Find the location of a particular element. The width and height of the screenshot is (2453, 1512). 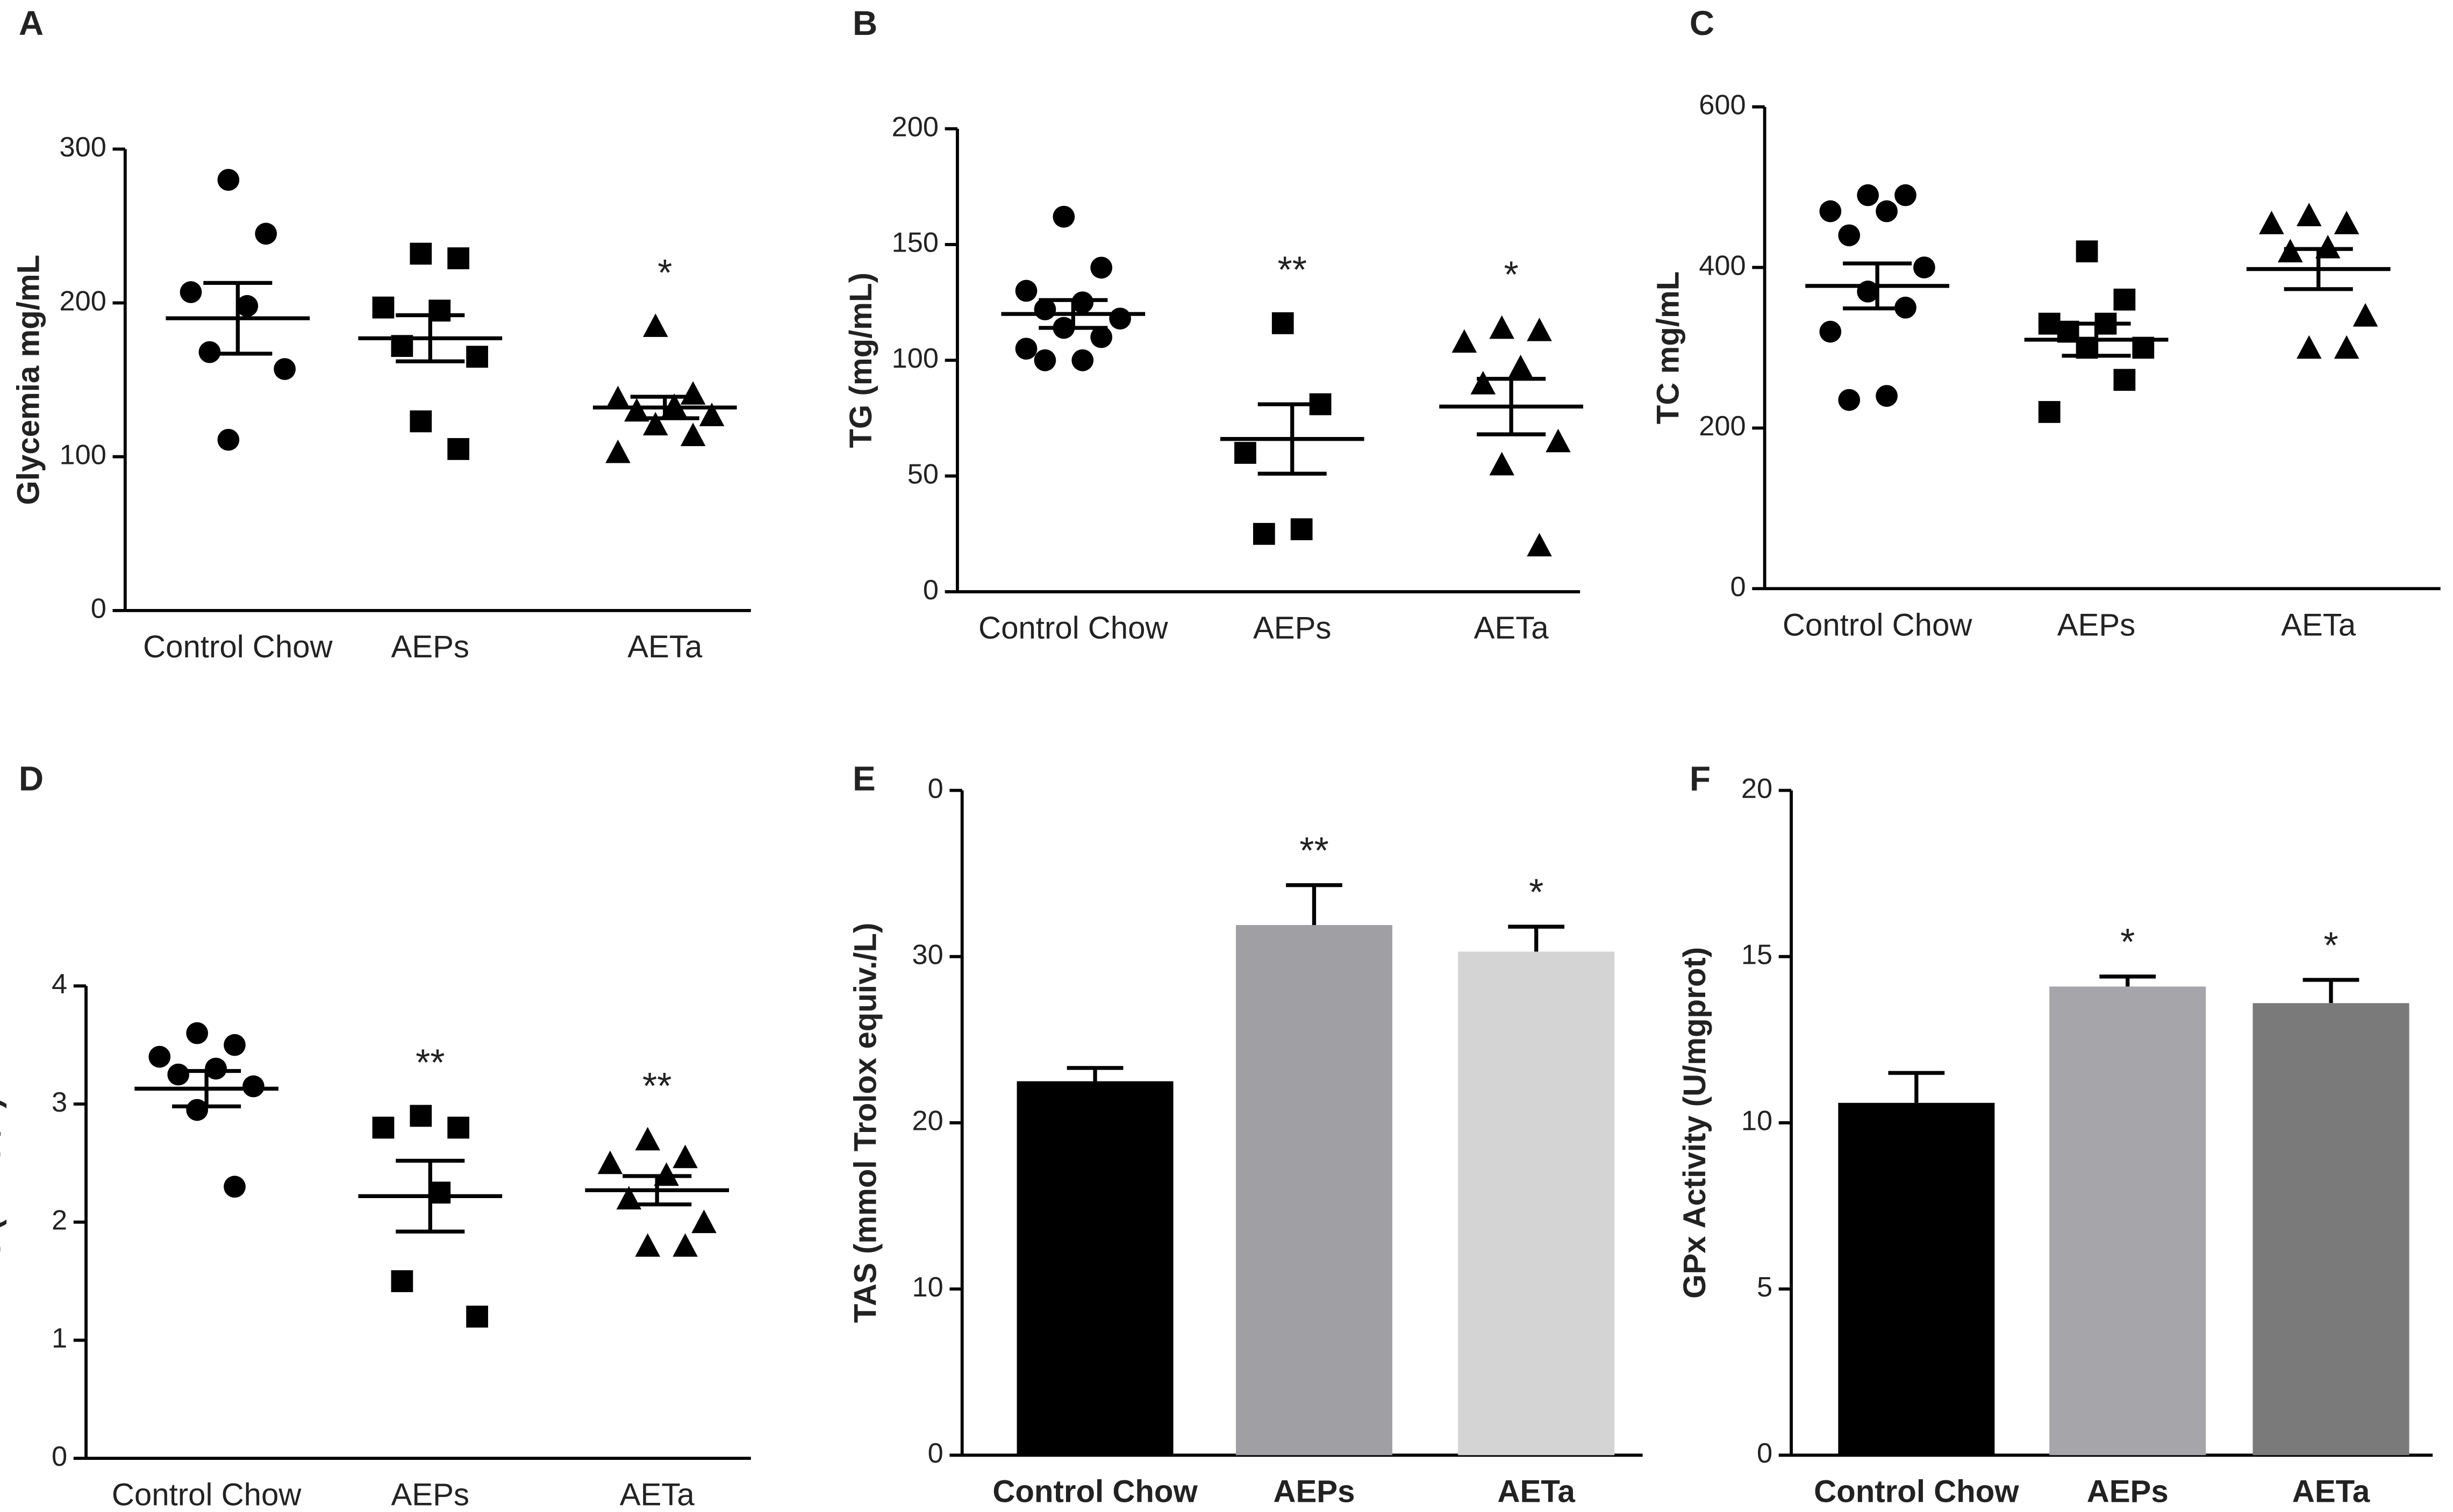

y-axis-label: GPx Activity (U/mgprot) is located at coordinates (1694, 1123).